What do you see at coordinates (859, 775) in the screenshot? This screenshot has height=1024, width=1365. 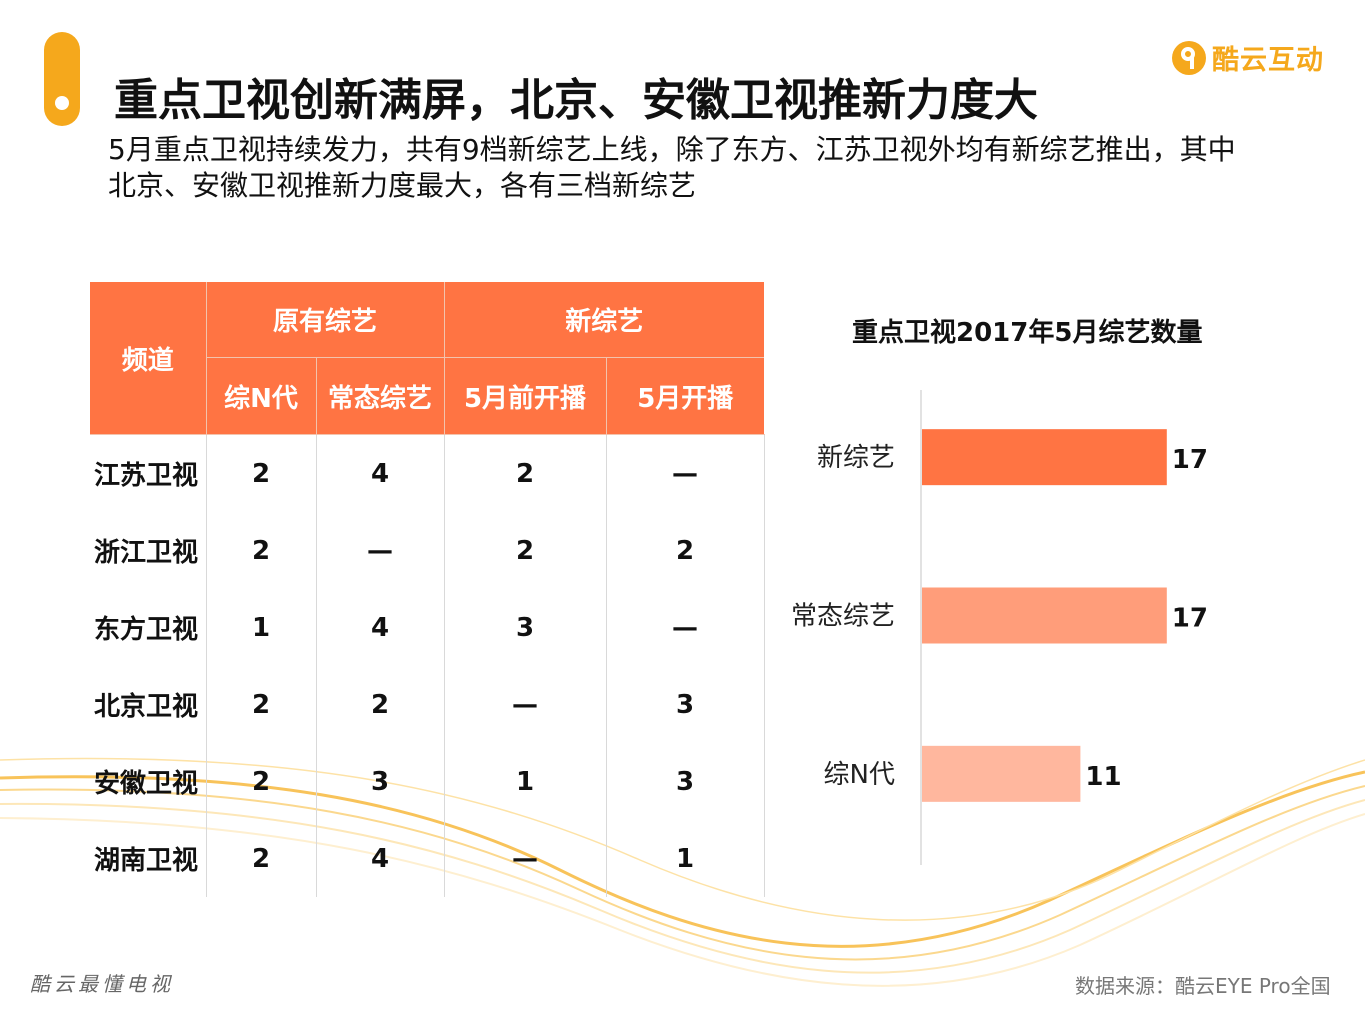 I see `category-label: 综N代` at bounding box center [859, 775].